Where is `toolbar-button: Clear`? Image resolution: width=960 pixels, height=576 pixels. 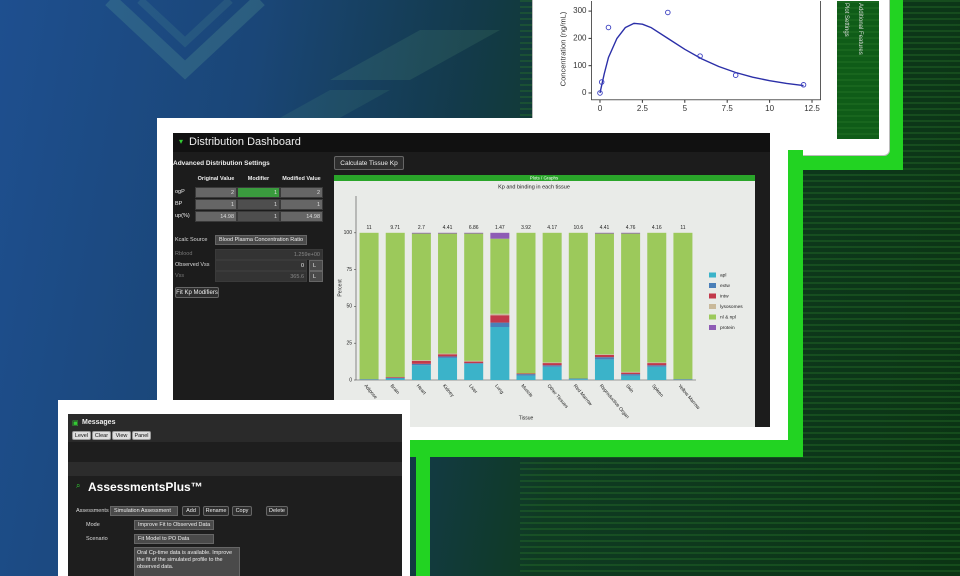 toolbar-button: Clear is located at coordinates (101, 435).